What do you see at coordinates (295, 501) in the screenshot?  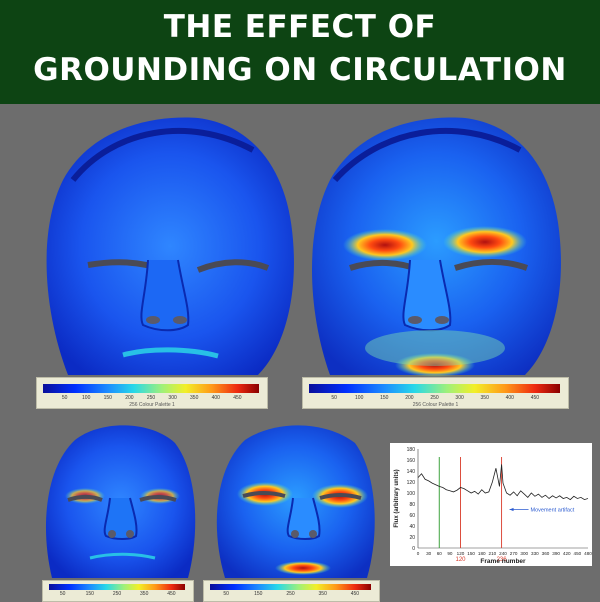 I see `thermal-face-after-bottom` at bounding box center [295, 501].